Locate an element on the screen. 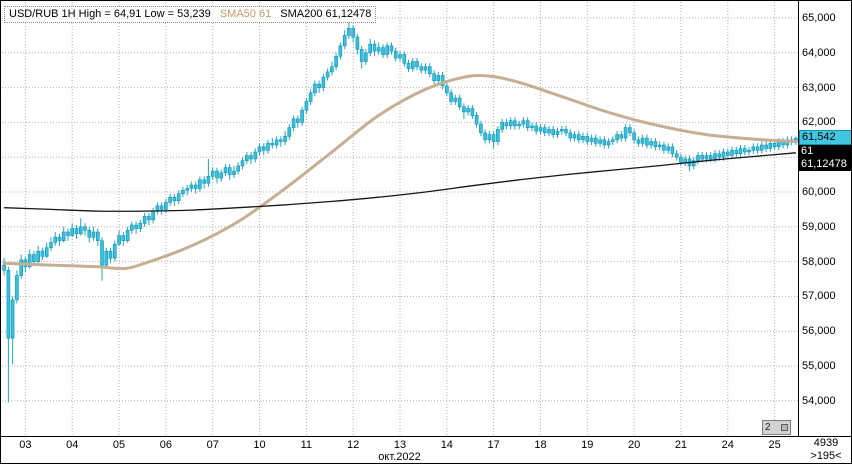  time-axis-label: 21 is located at coordinates (681, 445).